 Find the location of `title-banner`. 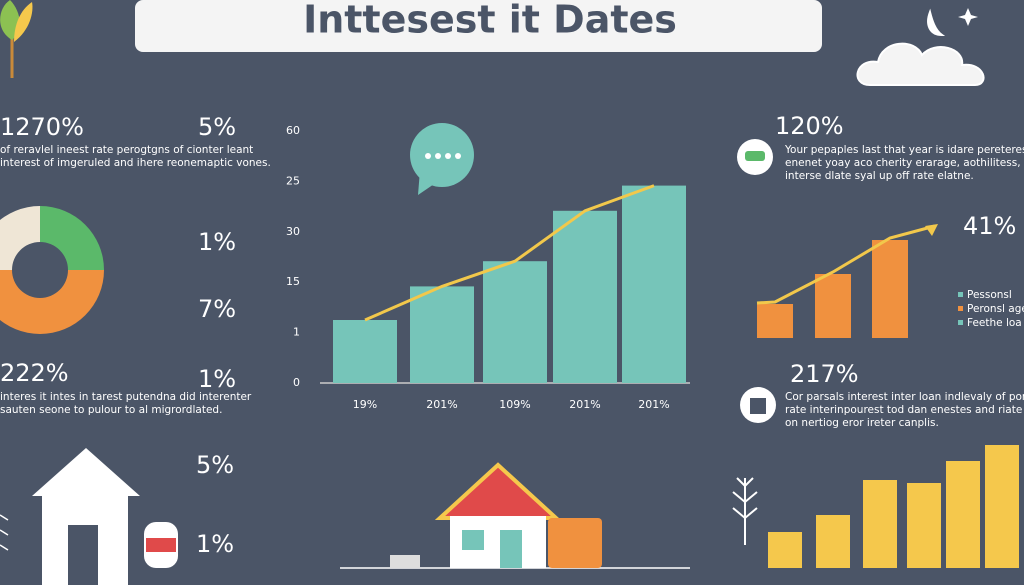

title-banner is located at coordinates (478, 26).